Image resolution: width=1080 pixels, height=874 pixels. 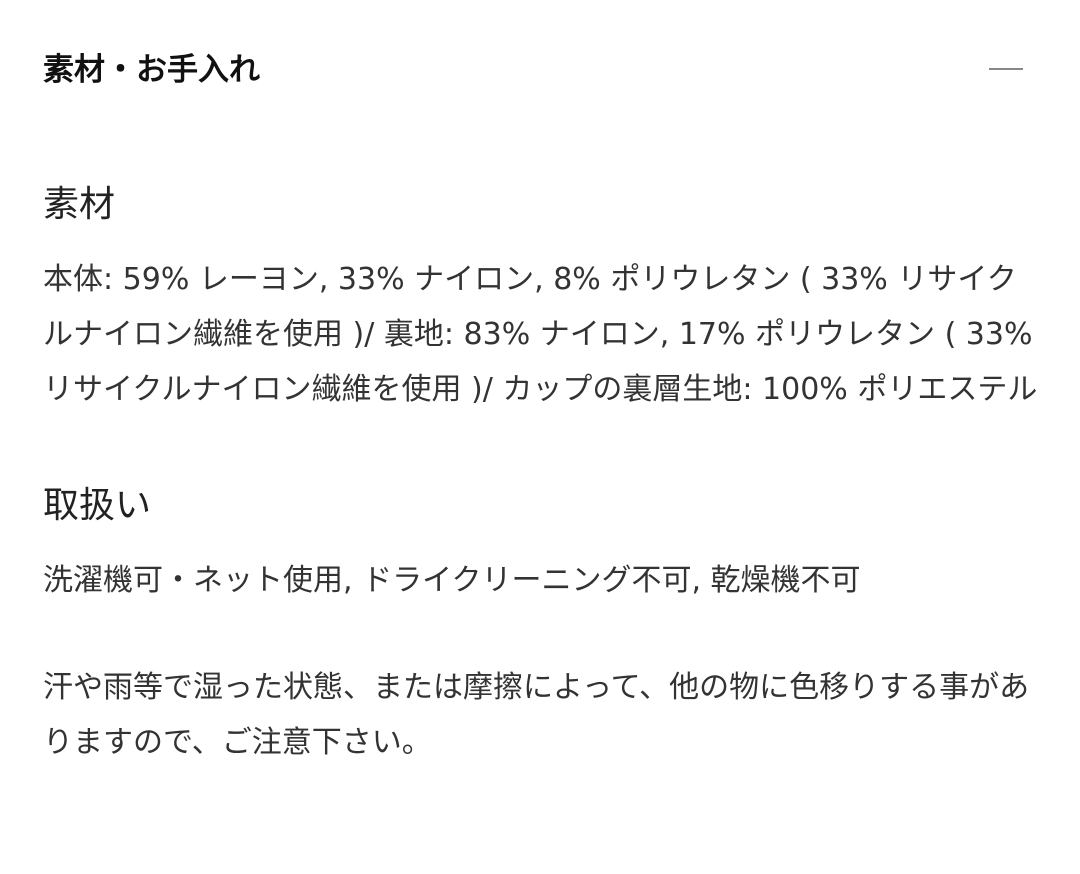 I want to click on material-heading: 素材, so click(x=79, y=204).